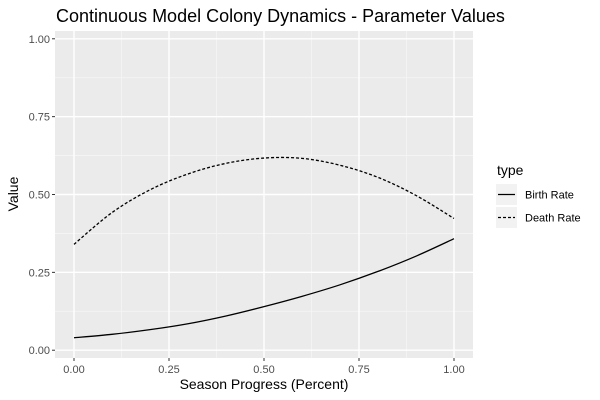 This screenshot has width=600, height=400. I want to click on death-rate-line, so click(264, 200).